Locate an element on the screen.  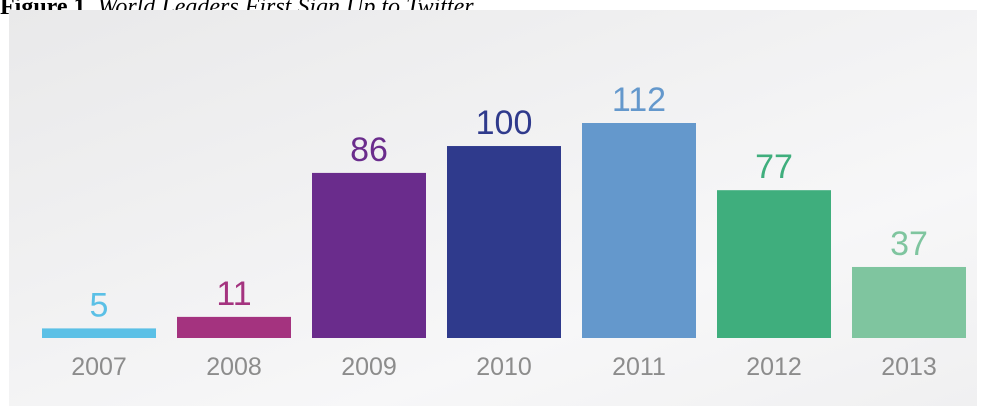
value-label-2008: 11 is located at coordinates (233, 294).